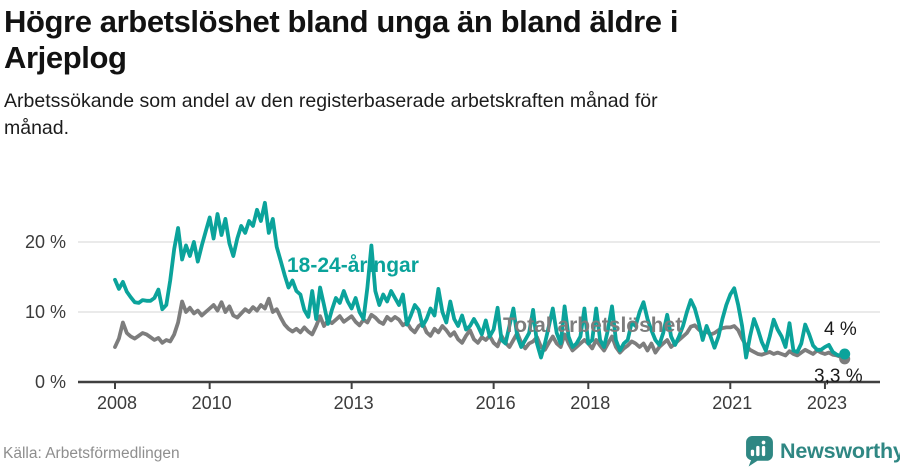 The width and height of the screenshot is (900, 474). Describe the element at coordinates (212, 403) in the screenshot. I see `x-tick-label: 2010` at that location.